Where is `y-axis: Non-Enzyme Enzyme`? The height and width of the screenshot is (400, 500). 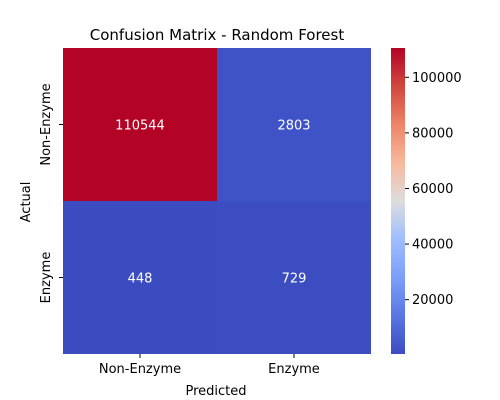 y-axis: Non-Enzyme Enzyme is located at coordinates (51, 193).